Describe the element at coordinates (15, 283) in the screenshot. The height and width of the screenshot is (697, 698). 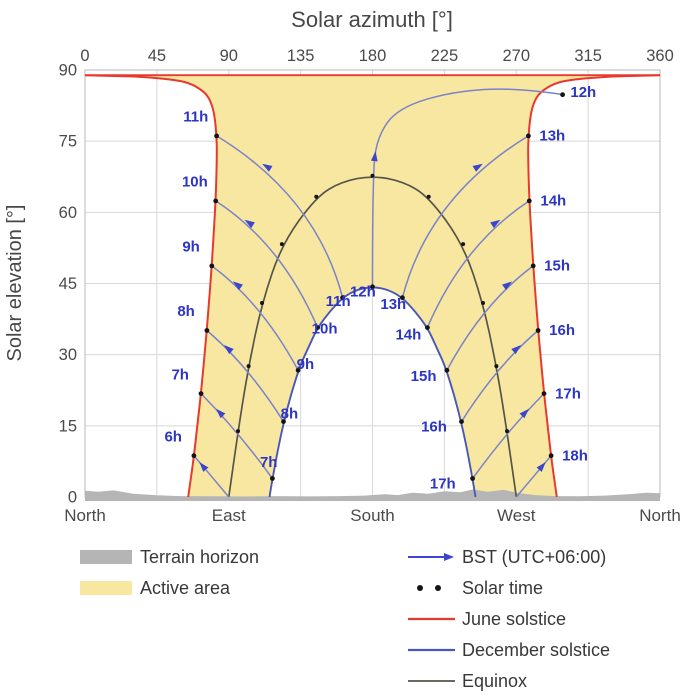
I see `y-axis-title: Solar elevation [°]` at that location.